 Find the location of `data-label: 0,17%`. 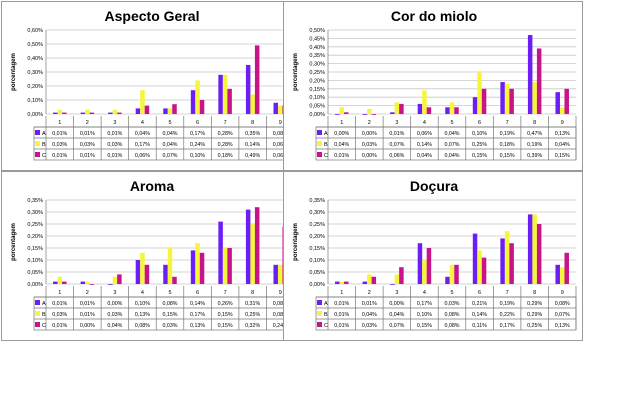

data-label: 0,17% is located at coordinates (424, 304).